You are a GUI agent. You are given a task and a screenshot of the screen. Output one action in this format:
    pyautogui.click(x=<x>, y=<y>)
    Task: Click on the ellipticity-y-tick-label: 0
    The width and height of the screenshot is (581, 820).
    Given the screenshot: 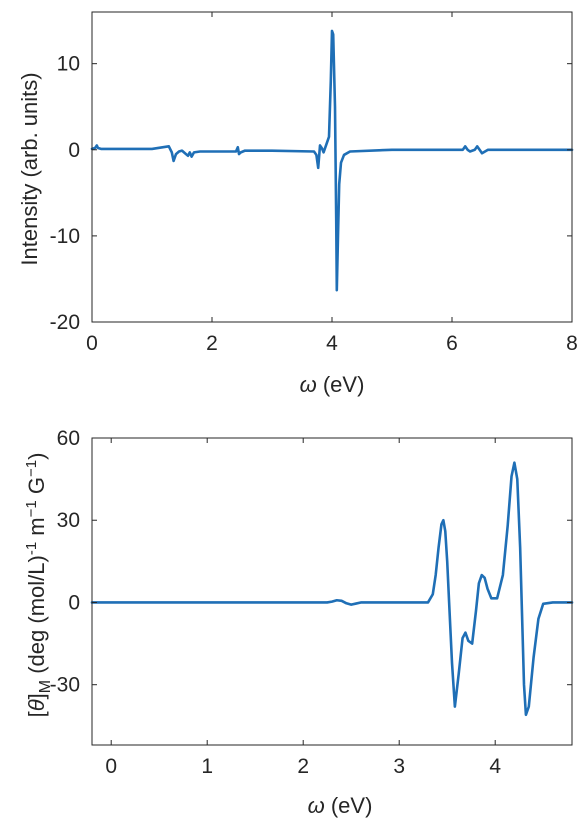 What is the action you would take?
    pyautogui.click(x=74, y=602)
    